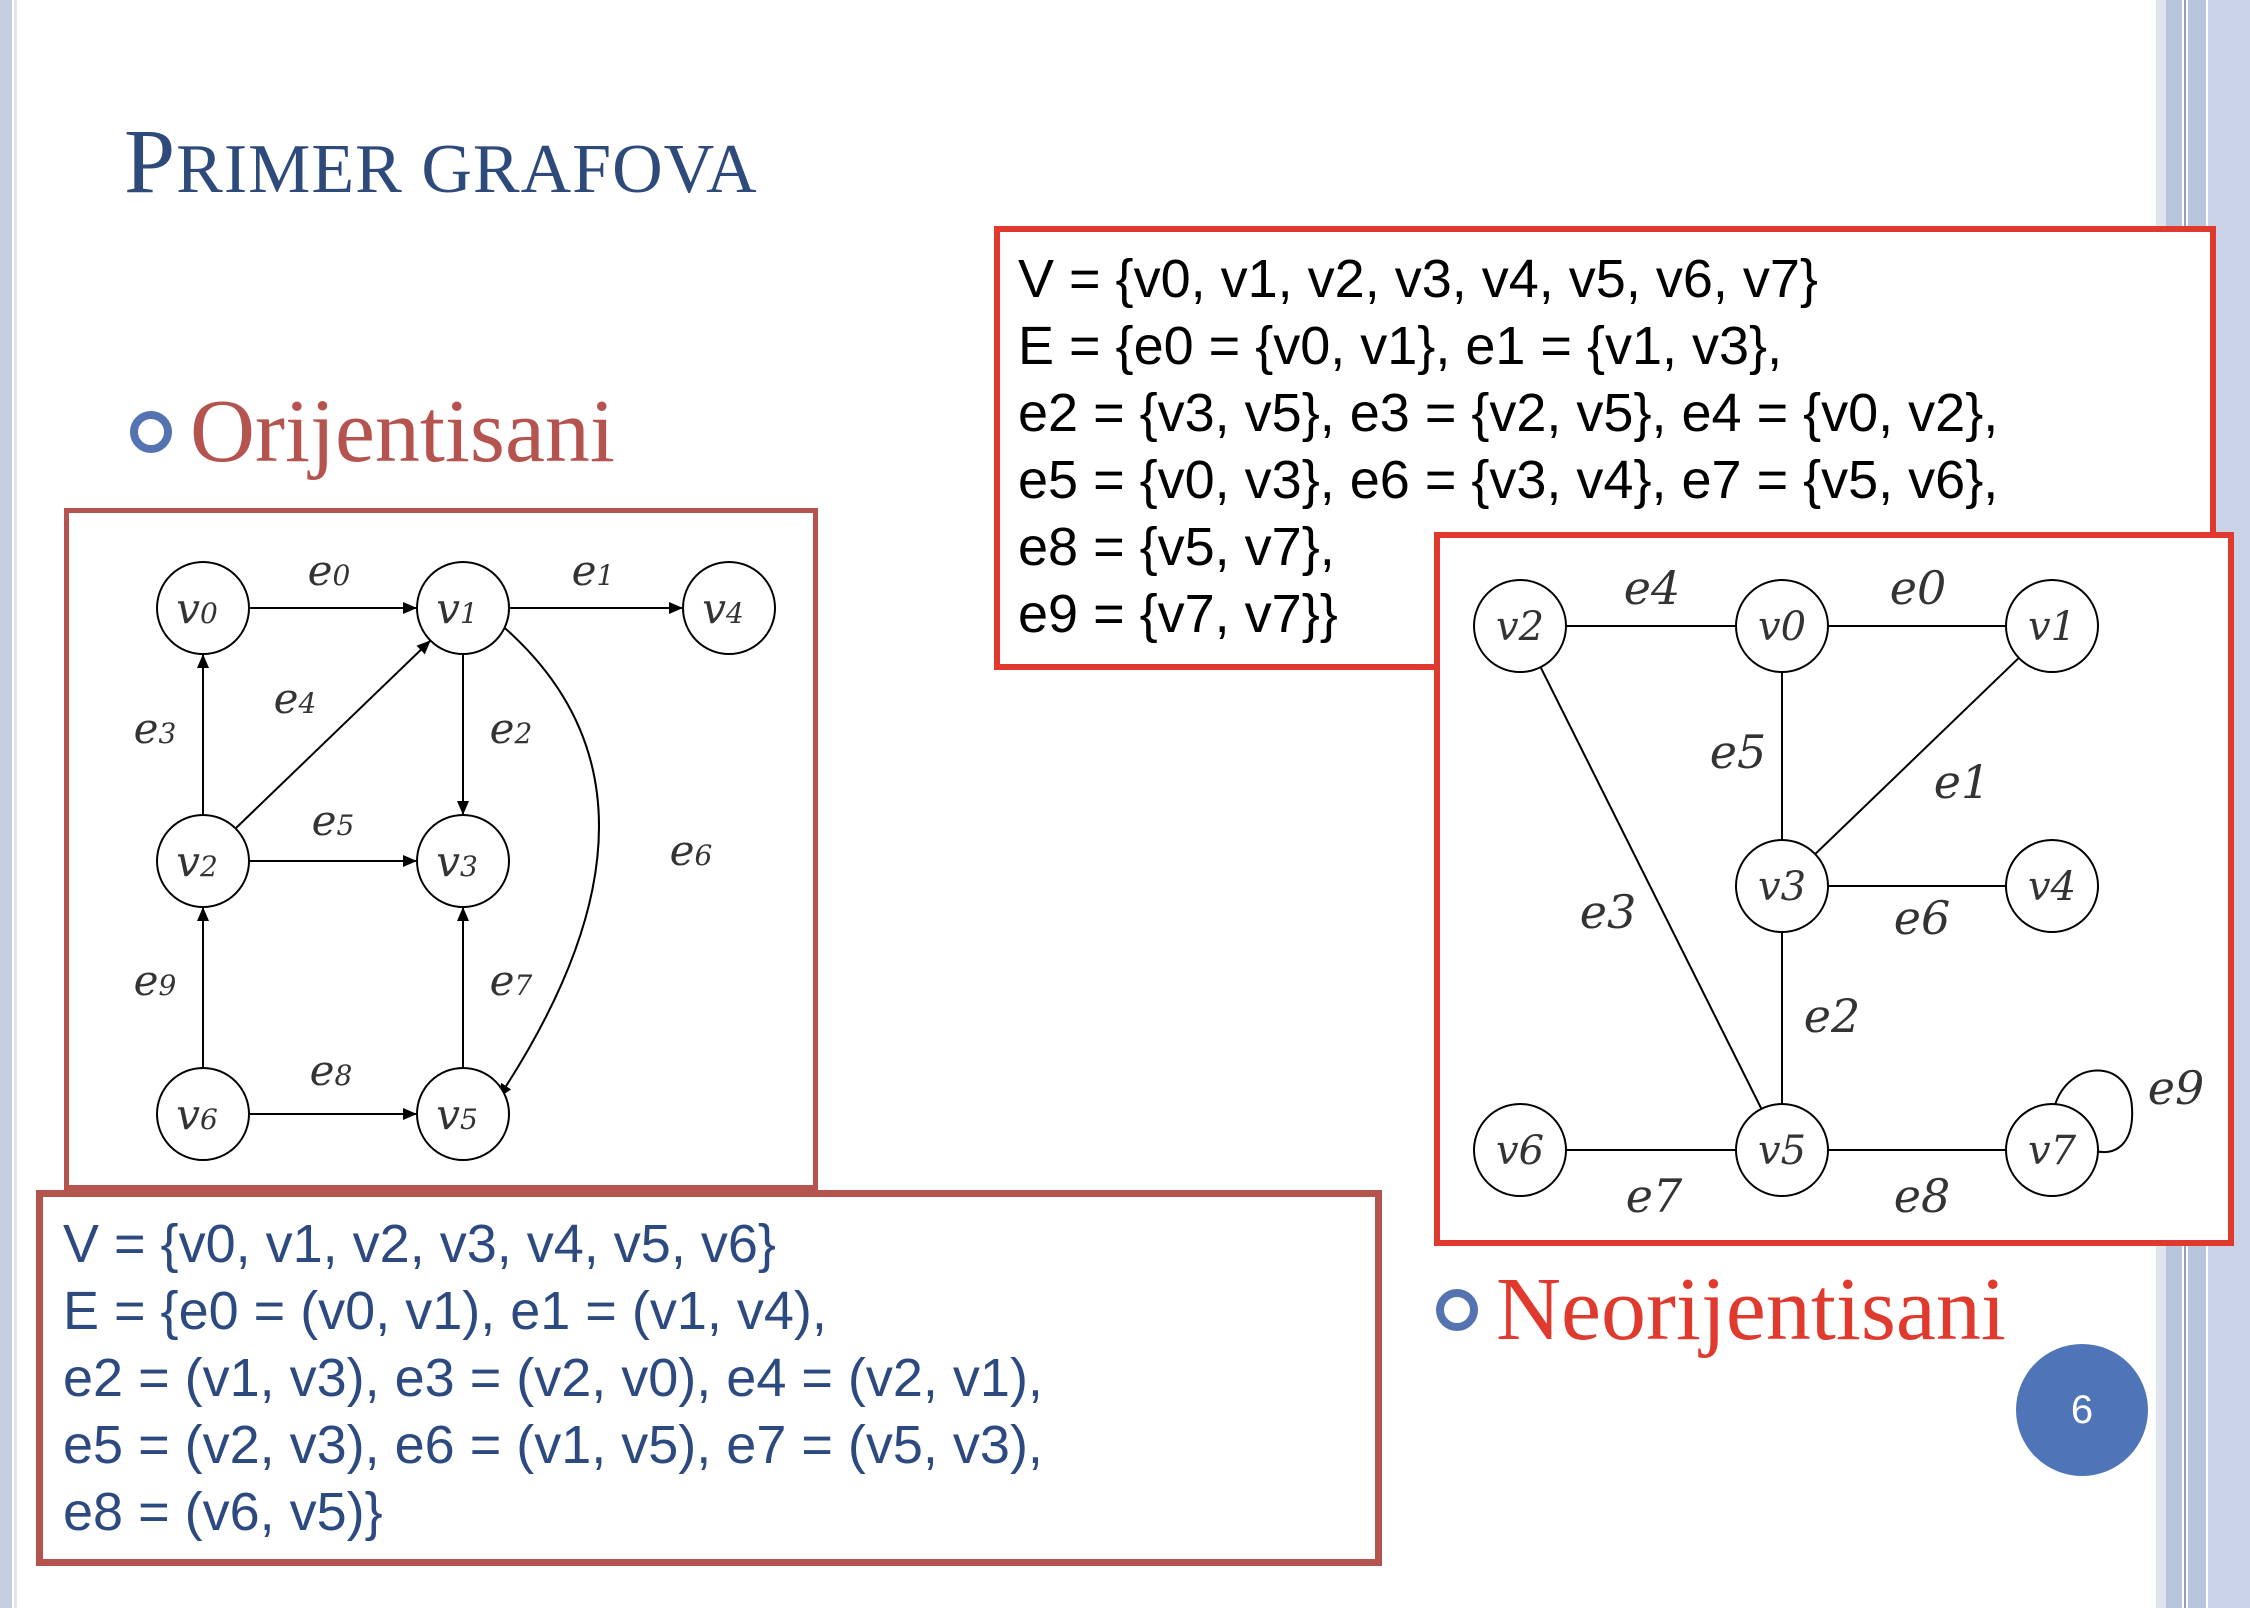 This screenshot has height=1608, width=2250. I want to click on undirected-node-v5, so click(1782, 1150).